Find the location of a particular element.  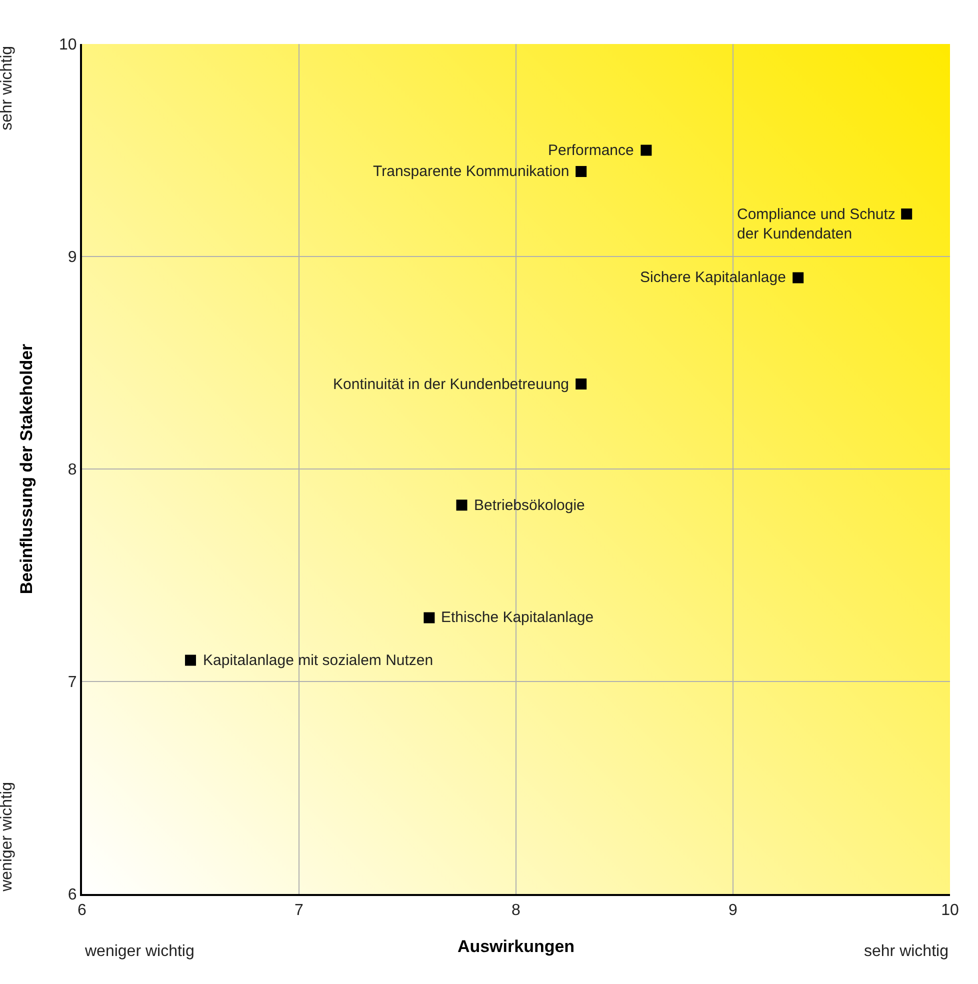

x-tick-label: 9 is located at coordinates (733, 911).